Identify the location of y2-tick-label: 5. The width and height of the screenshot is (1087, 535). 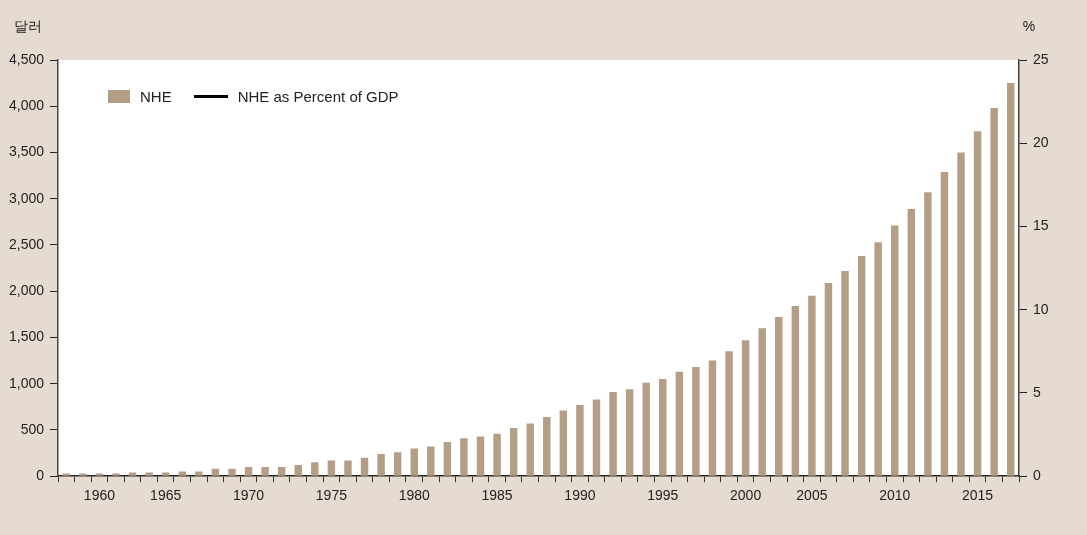
(1037, 391).